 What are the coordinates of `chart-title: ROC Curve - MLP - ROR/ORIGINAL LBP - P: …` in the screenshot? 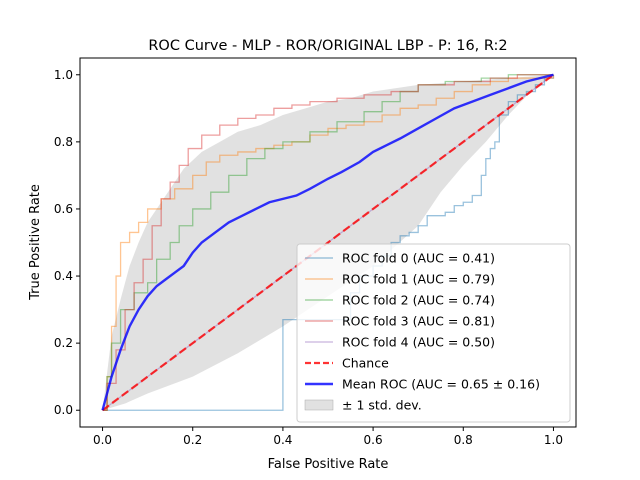 It's located at (327, 46).